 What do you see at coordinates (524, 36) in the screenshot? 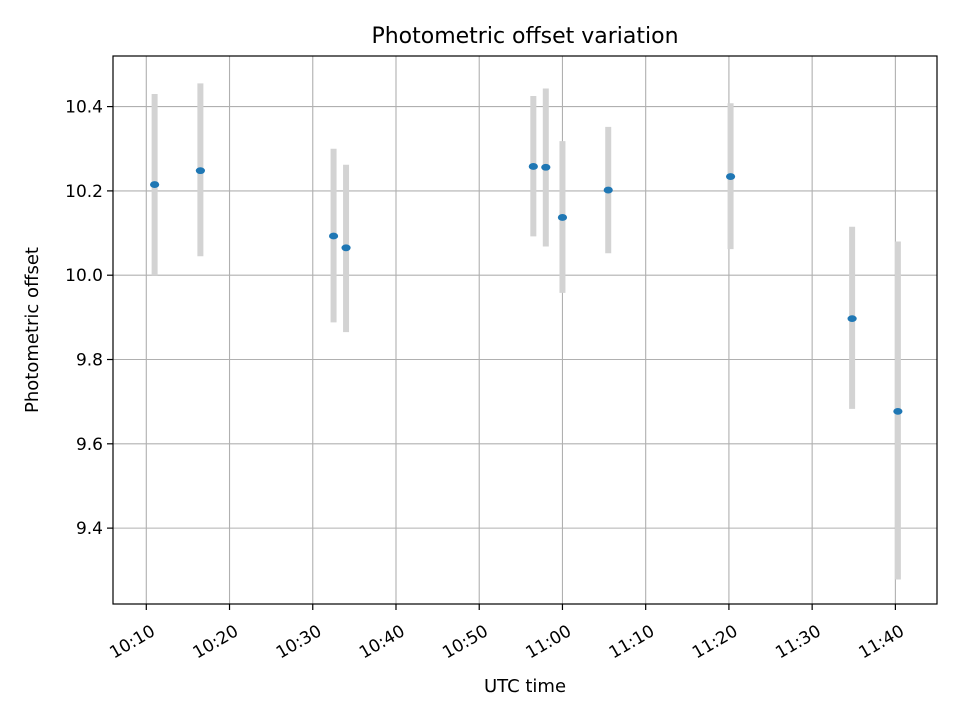
I see `chart-title: Photometric offset variation` at bounding box center [524, 36].